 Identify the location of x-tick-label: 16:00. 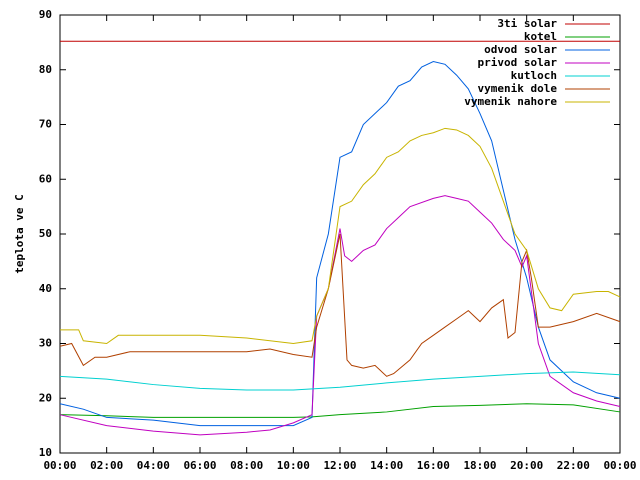
(433, 465).